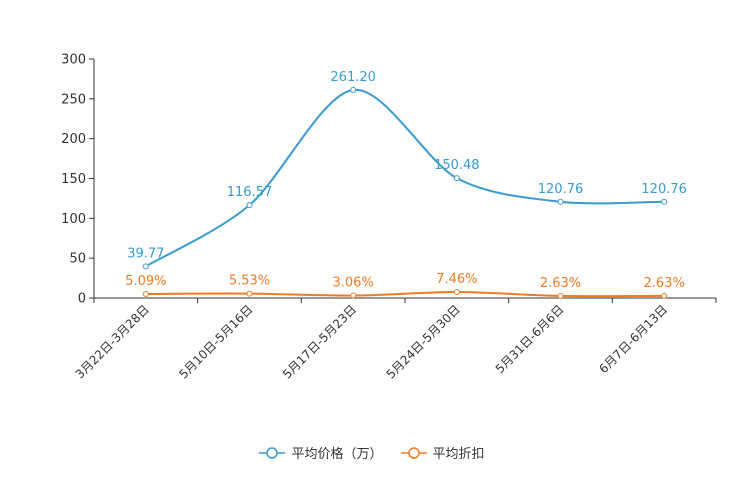 The height and width of the screenshot is (496, 744). What do you see at coordinates (145, 281) in the screenshot?
I see `data-label: 5.09%` at bounding box center [145, 281].